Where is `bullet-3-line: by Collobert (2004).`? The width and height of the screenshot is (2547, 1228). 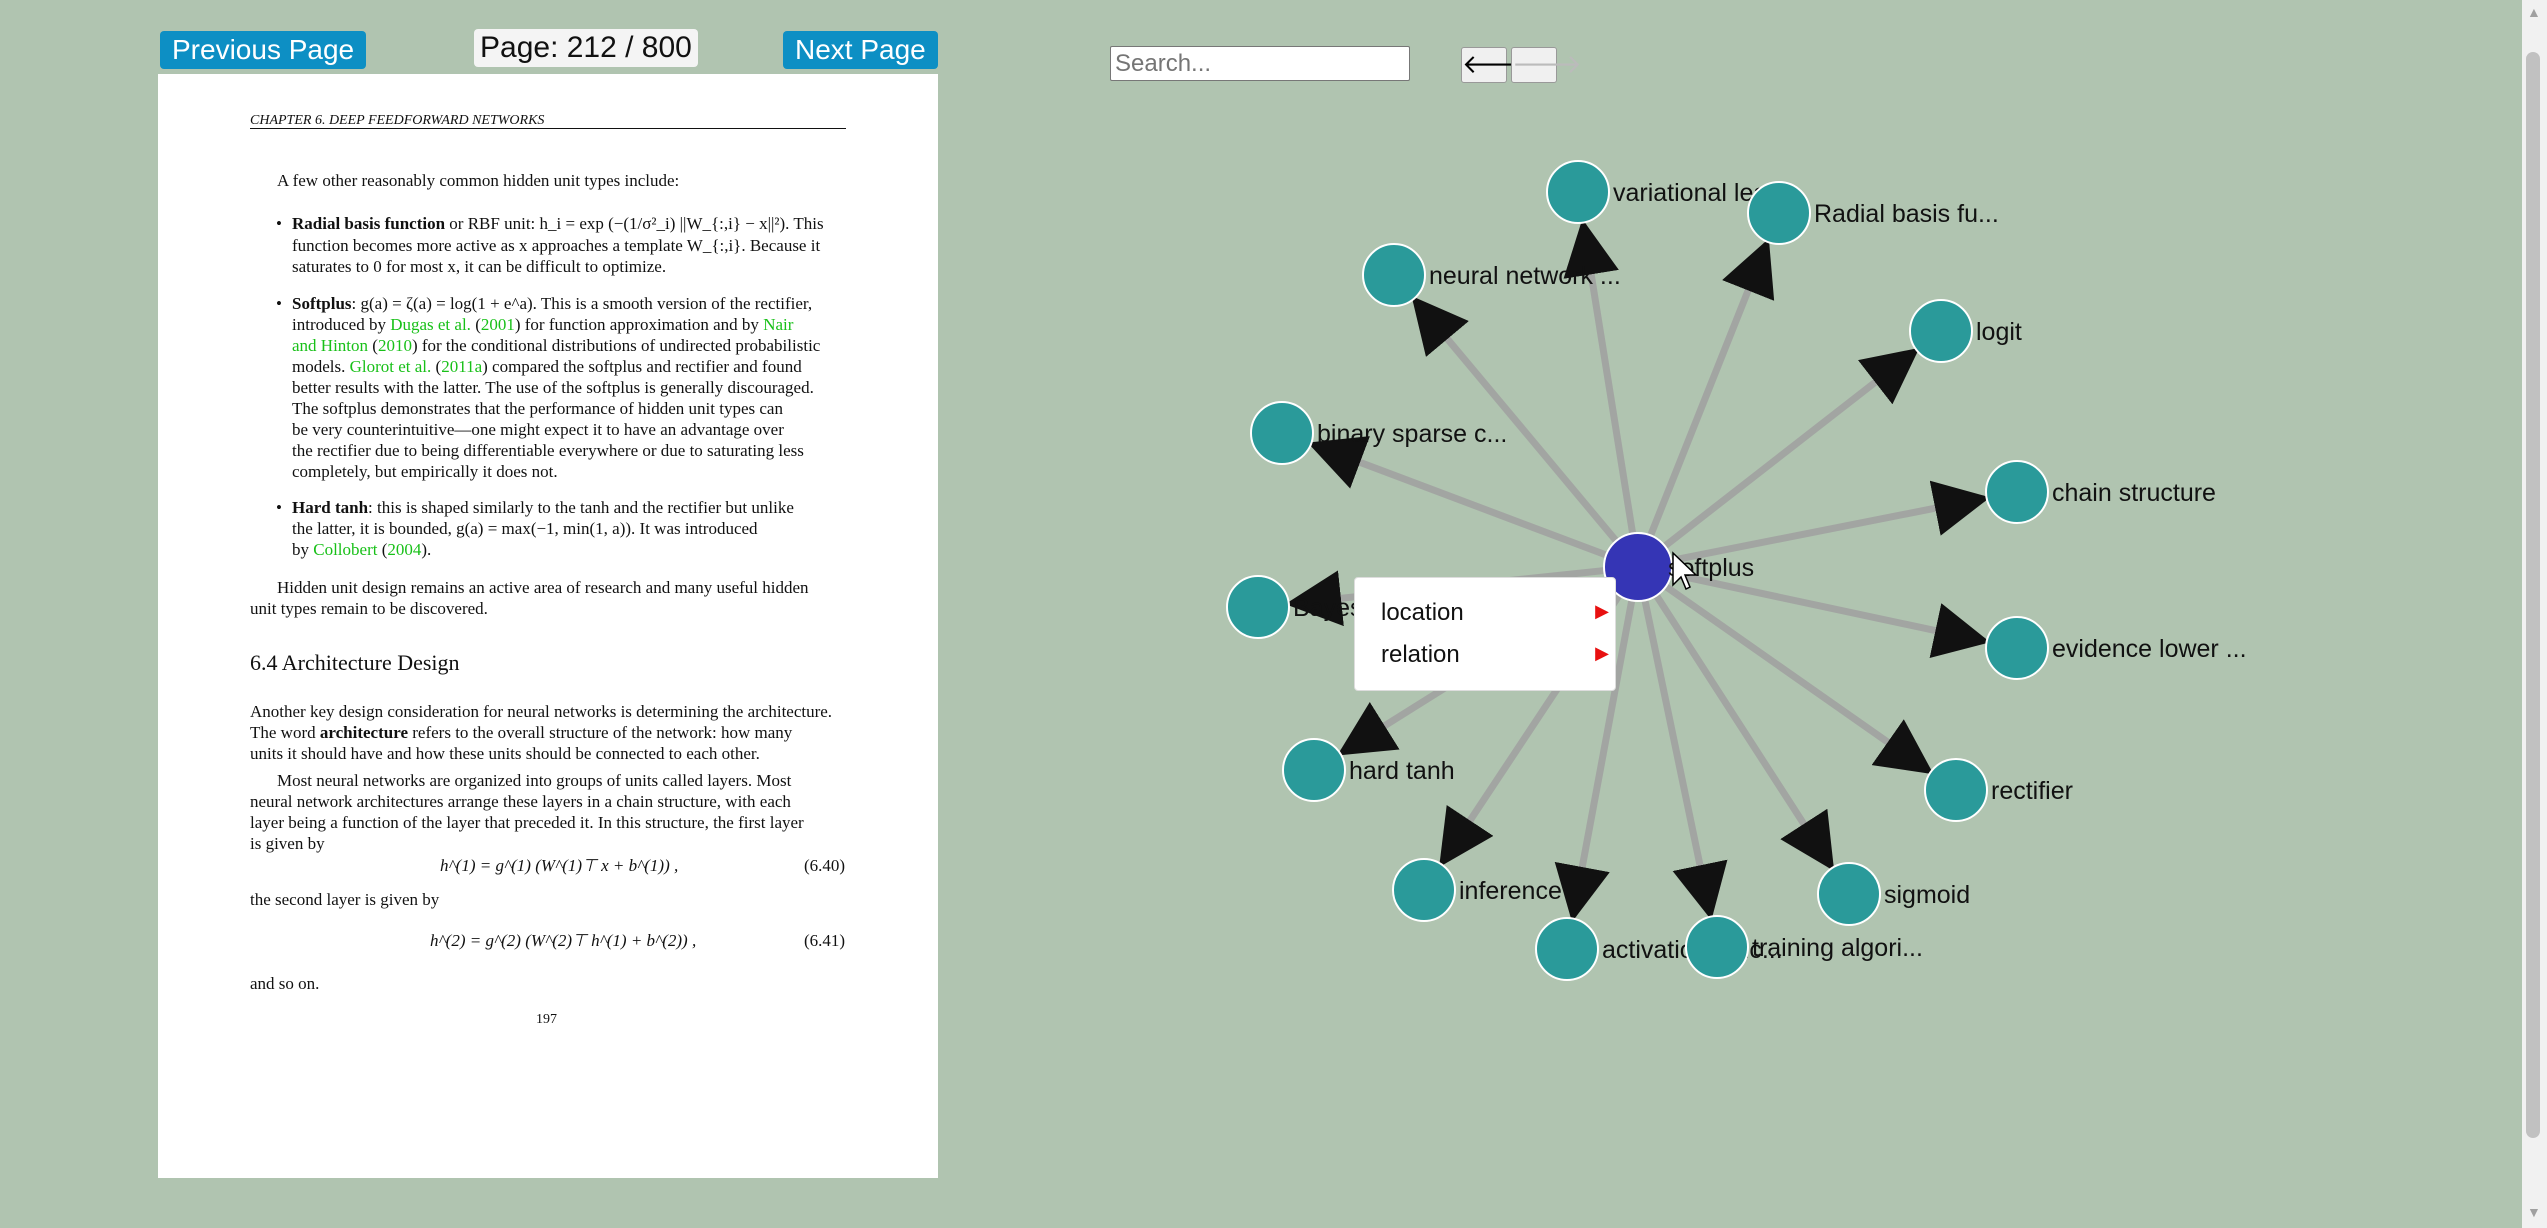
bullet-3-line: by Collobert (2004). is located at coordinates (361, 549).